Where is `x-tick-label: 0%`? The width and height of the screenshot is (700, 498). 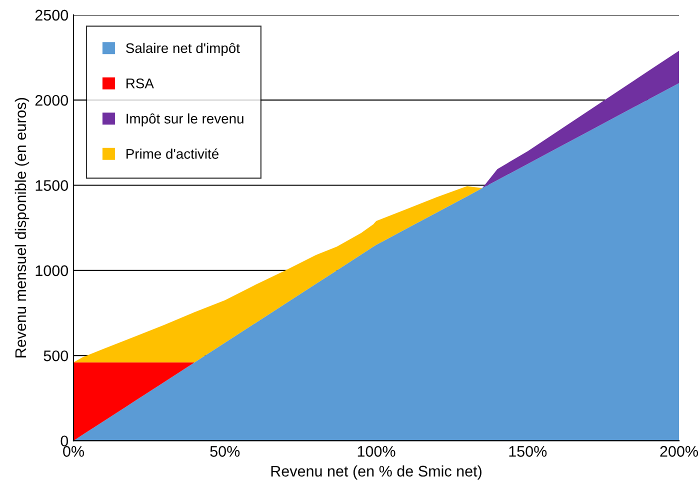
x-tick-label: 0% is located at coordinates (73, 451).